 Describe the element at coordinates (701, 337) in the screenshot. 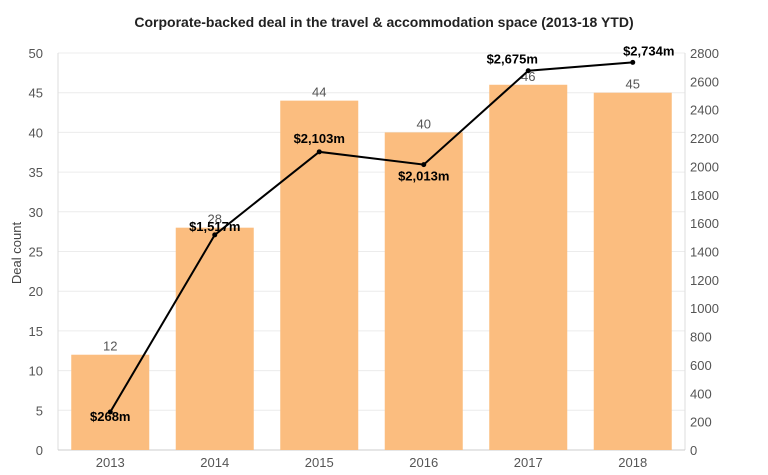

I see `y2-tick-label: 800` at that location.